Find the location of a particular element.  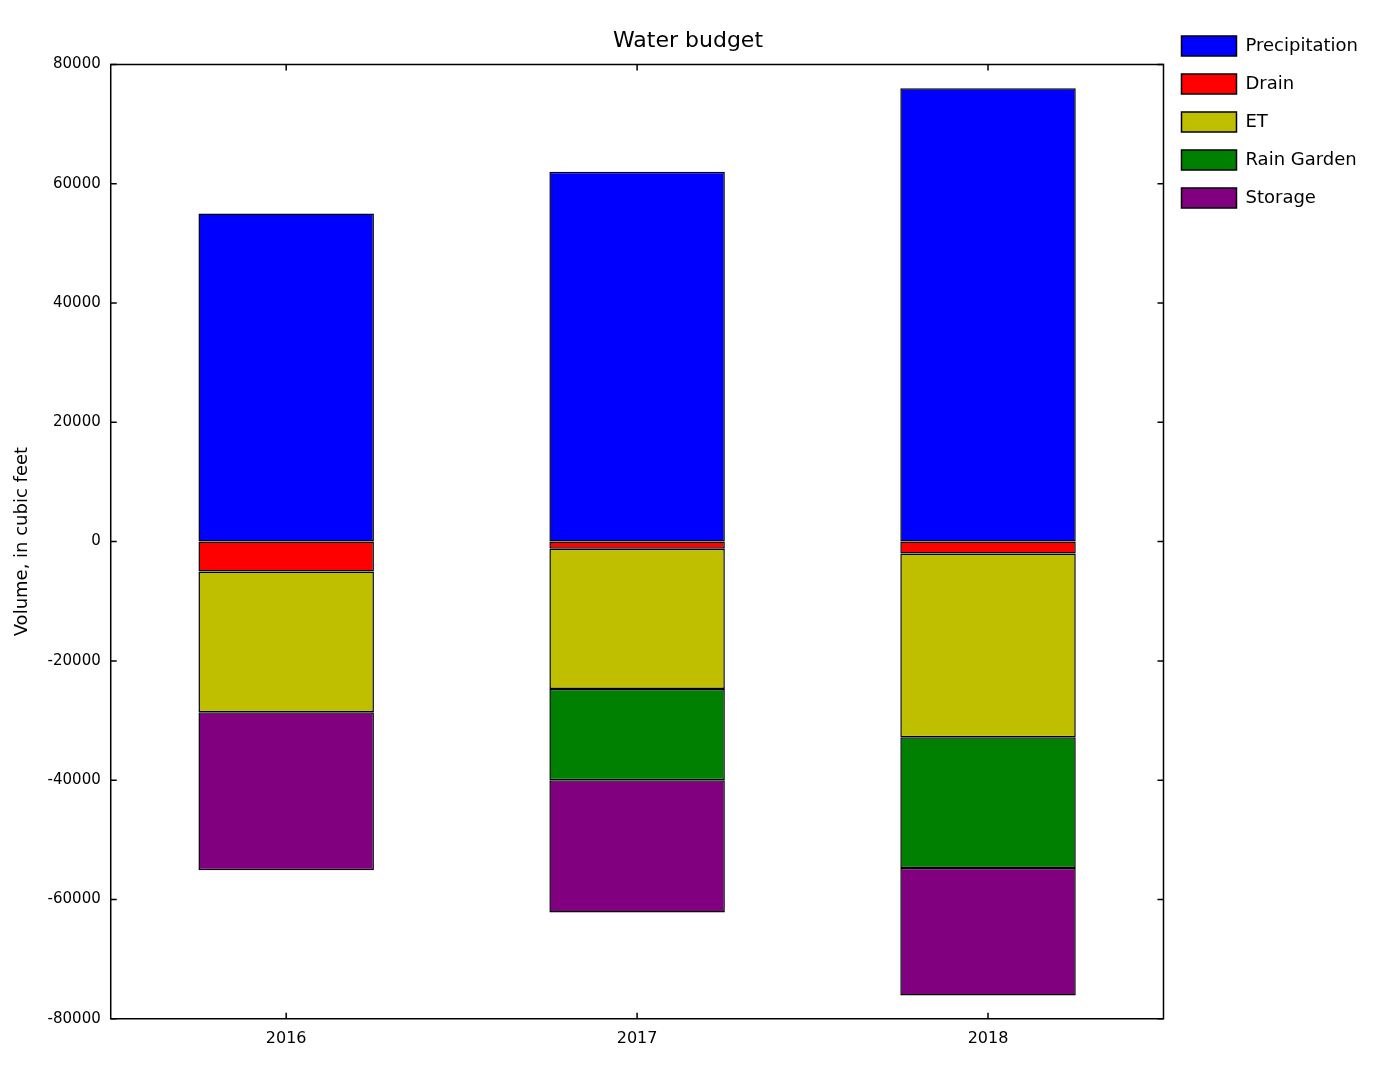

y-tick-label: 20000 is located at coordinates (77, 421).